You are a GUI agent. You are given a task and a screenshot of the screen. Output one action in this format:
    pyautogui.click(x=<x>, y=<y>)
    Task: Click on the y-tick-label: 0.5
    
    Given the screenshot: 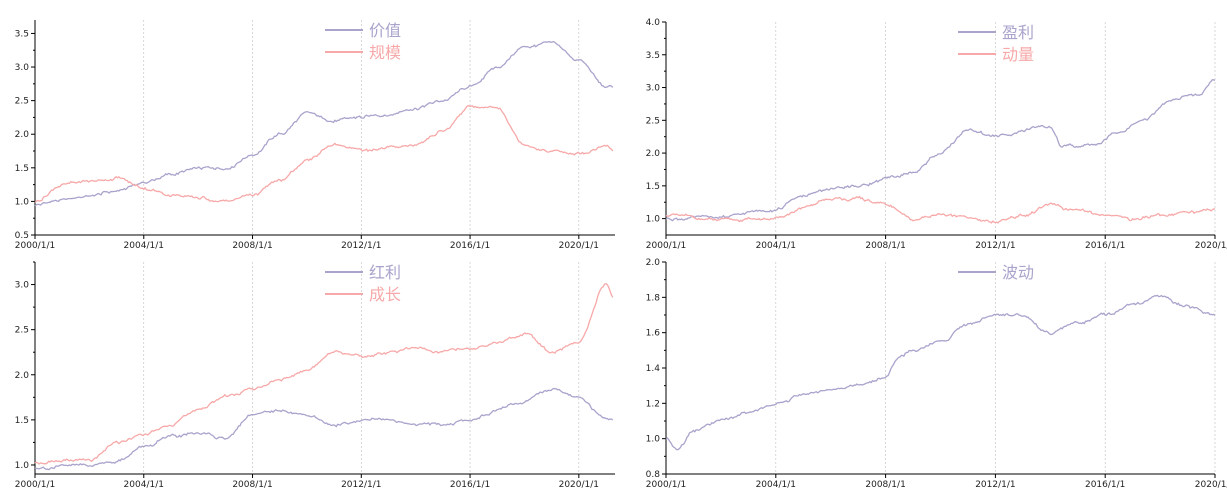 What is the action you would take?
    pyautogui.click(x=22, y=236)
    